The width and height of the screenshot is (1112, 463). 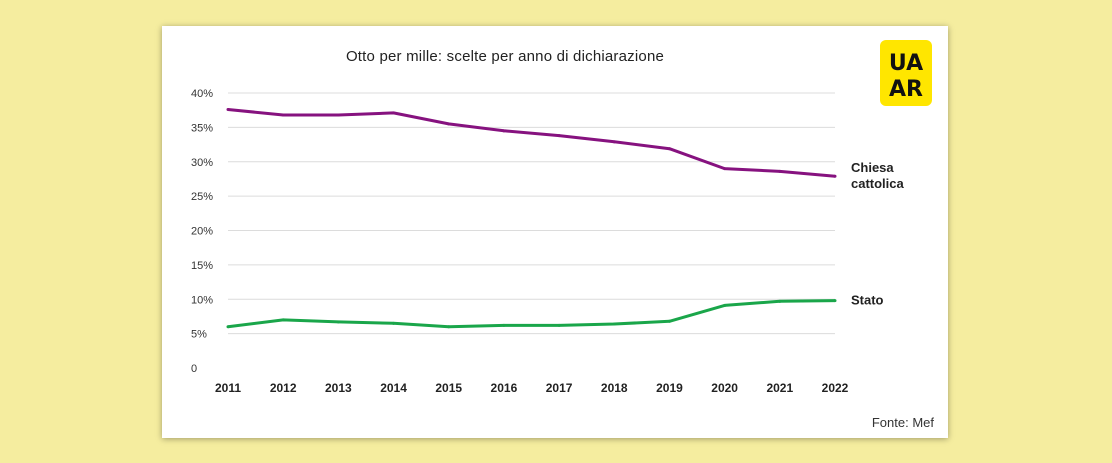 What do you see at coordinates (199, 335) in the screenshot?
I see `y-tick-label: 5%` at bounding box center [199, 335].